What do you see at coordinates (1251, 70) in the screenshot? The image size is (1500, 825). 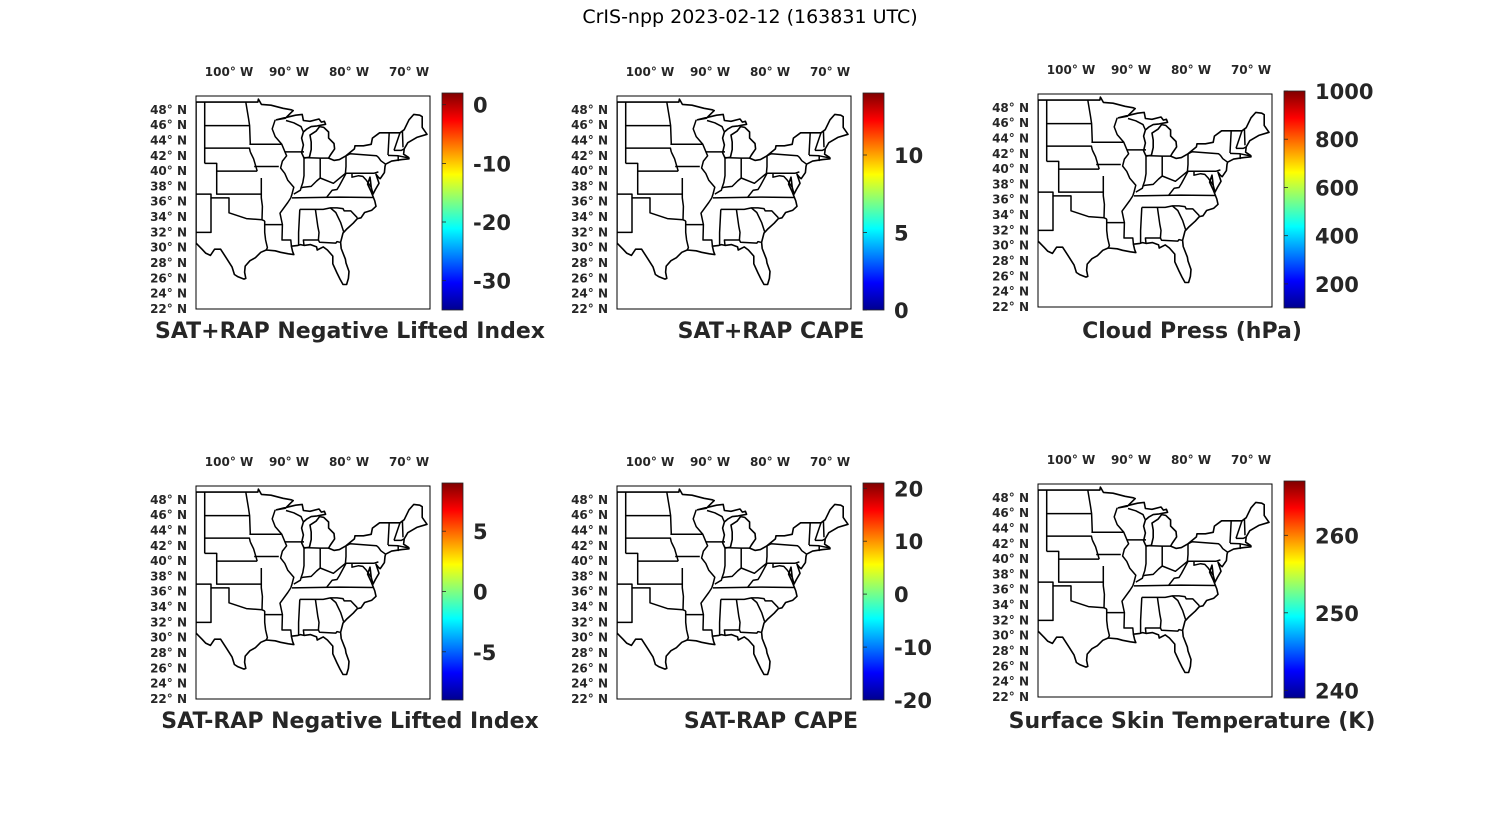 I see `longitude-label: 70° W` at bounding box center [1251, 70].